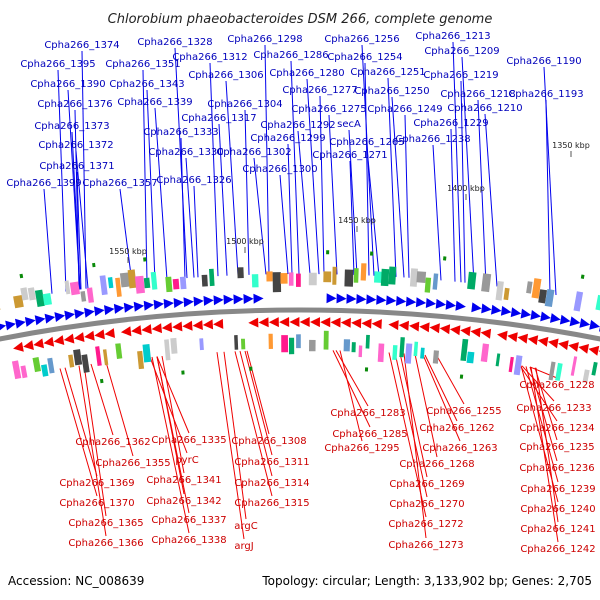 The height and width of the screenshot is (600, 600). I want to click on forward-gene-label: Cpha266_1343, so click(146, 84).